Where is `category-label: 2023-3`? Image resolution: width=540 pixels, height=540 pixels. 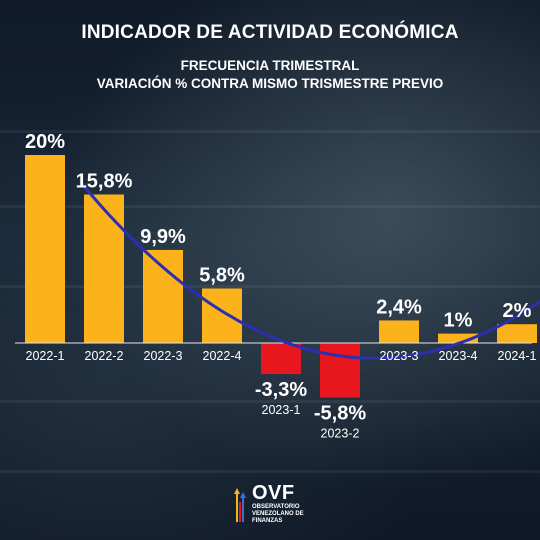 category-label: 2023-3 is located at coordinates (399, 356).